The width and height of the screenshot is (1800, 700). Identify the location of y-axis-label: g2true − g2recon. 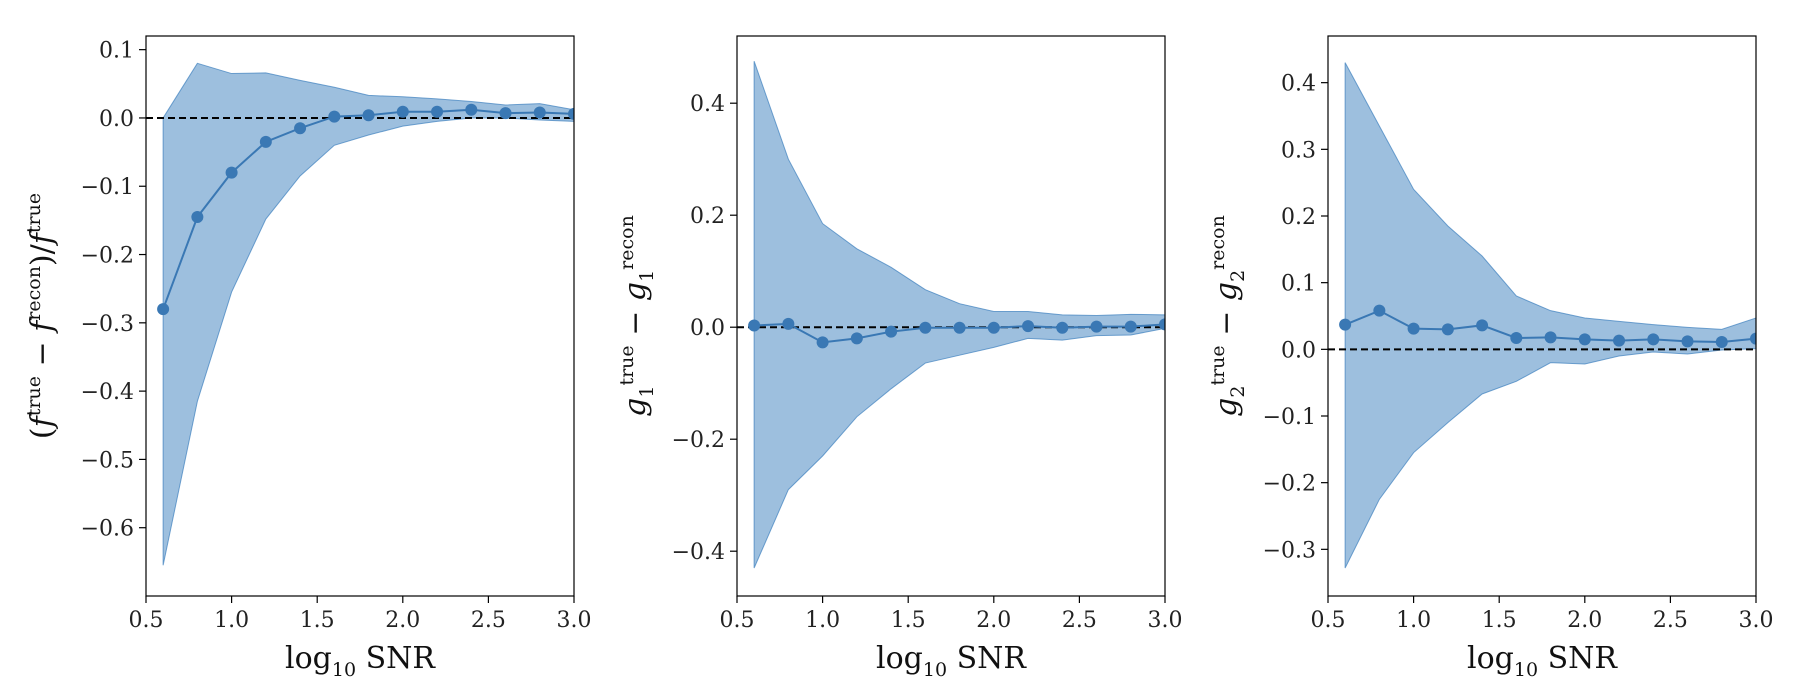
(1228, 316).